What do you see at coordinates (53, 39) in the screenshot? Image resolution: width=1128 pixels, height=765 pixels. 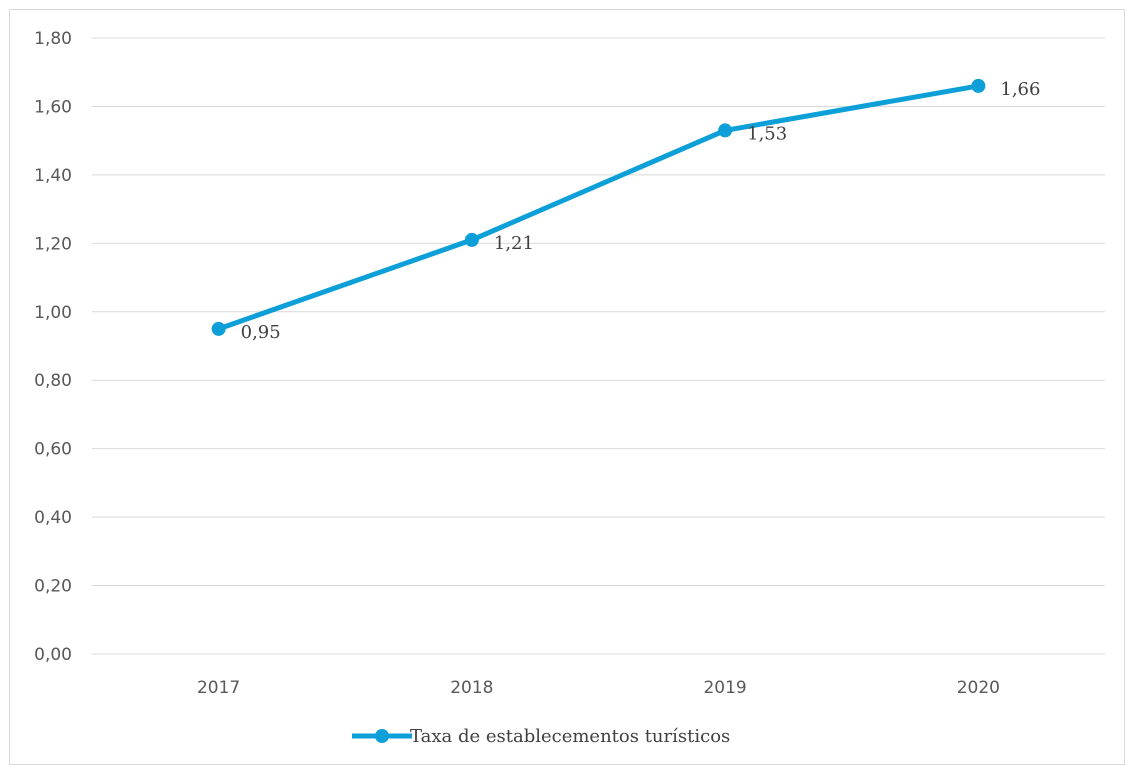 I see `y-tick-label: 1,80` at bounding box center [53, 39].